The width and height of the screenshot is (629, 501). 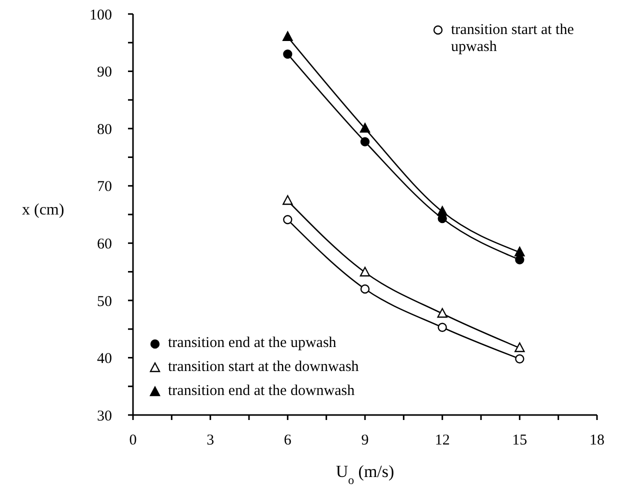 What do you see at coordinates (513, 39) in the screenshot?
I see `legend-label: transition start at the upwash` at bounding box center [513, 39].